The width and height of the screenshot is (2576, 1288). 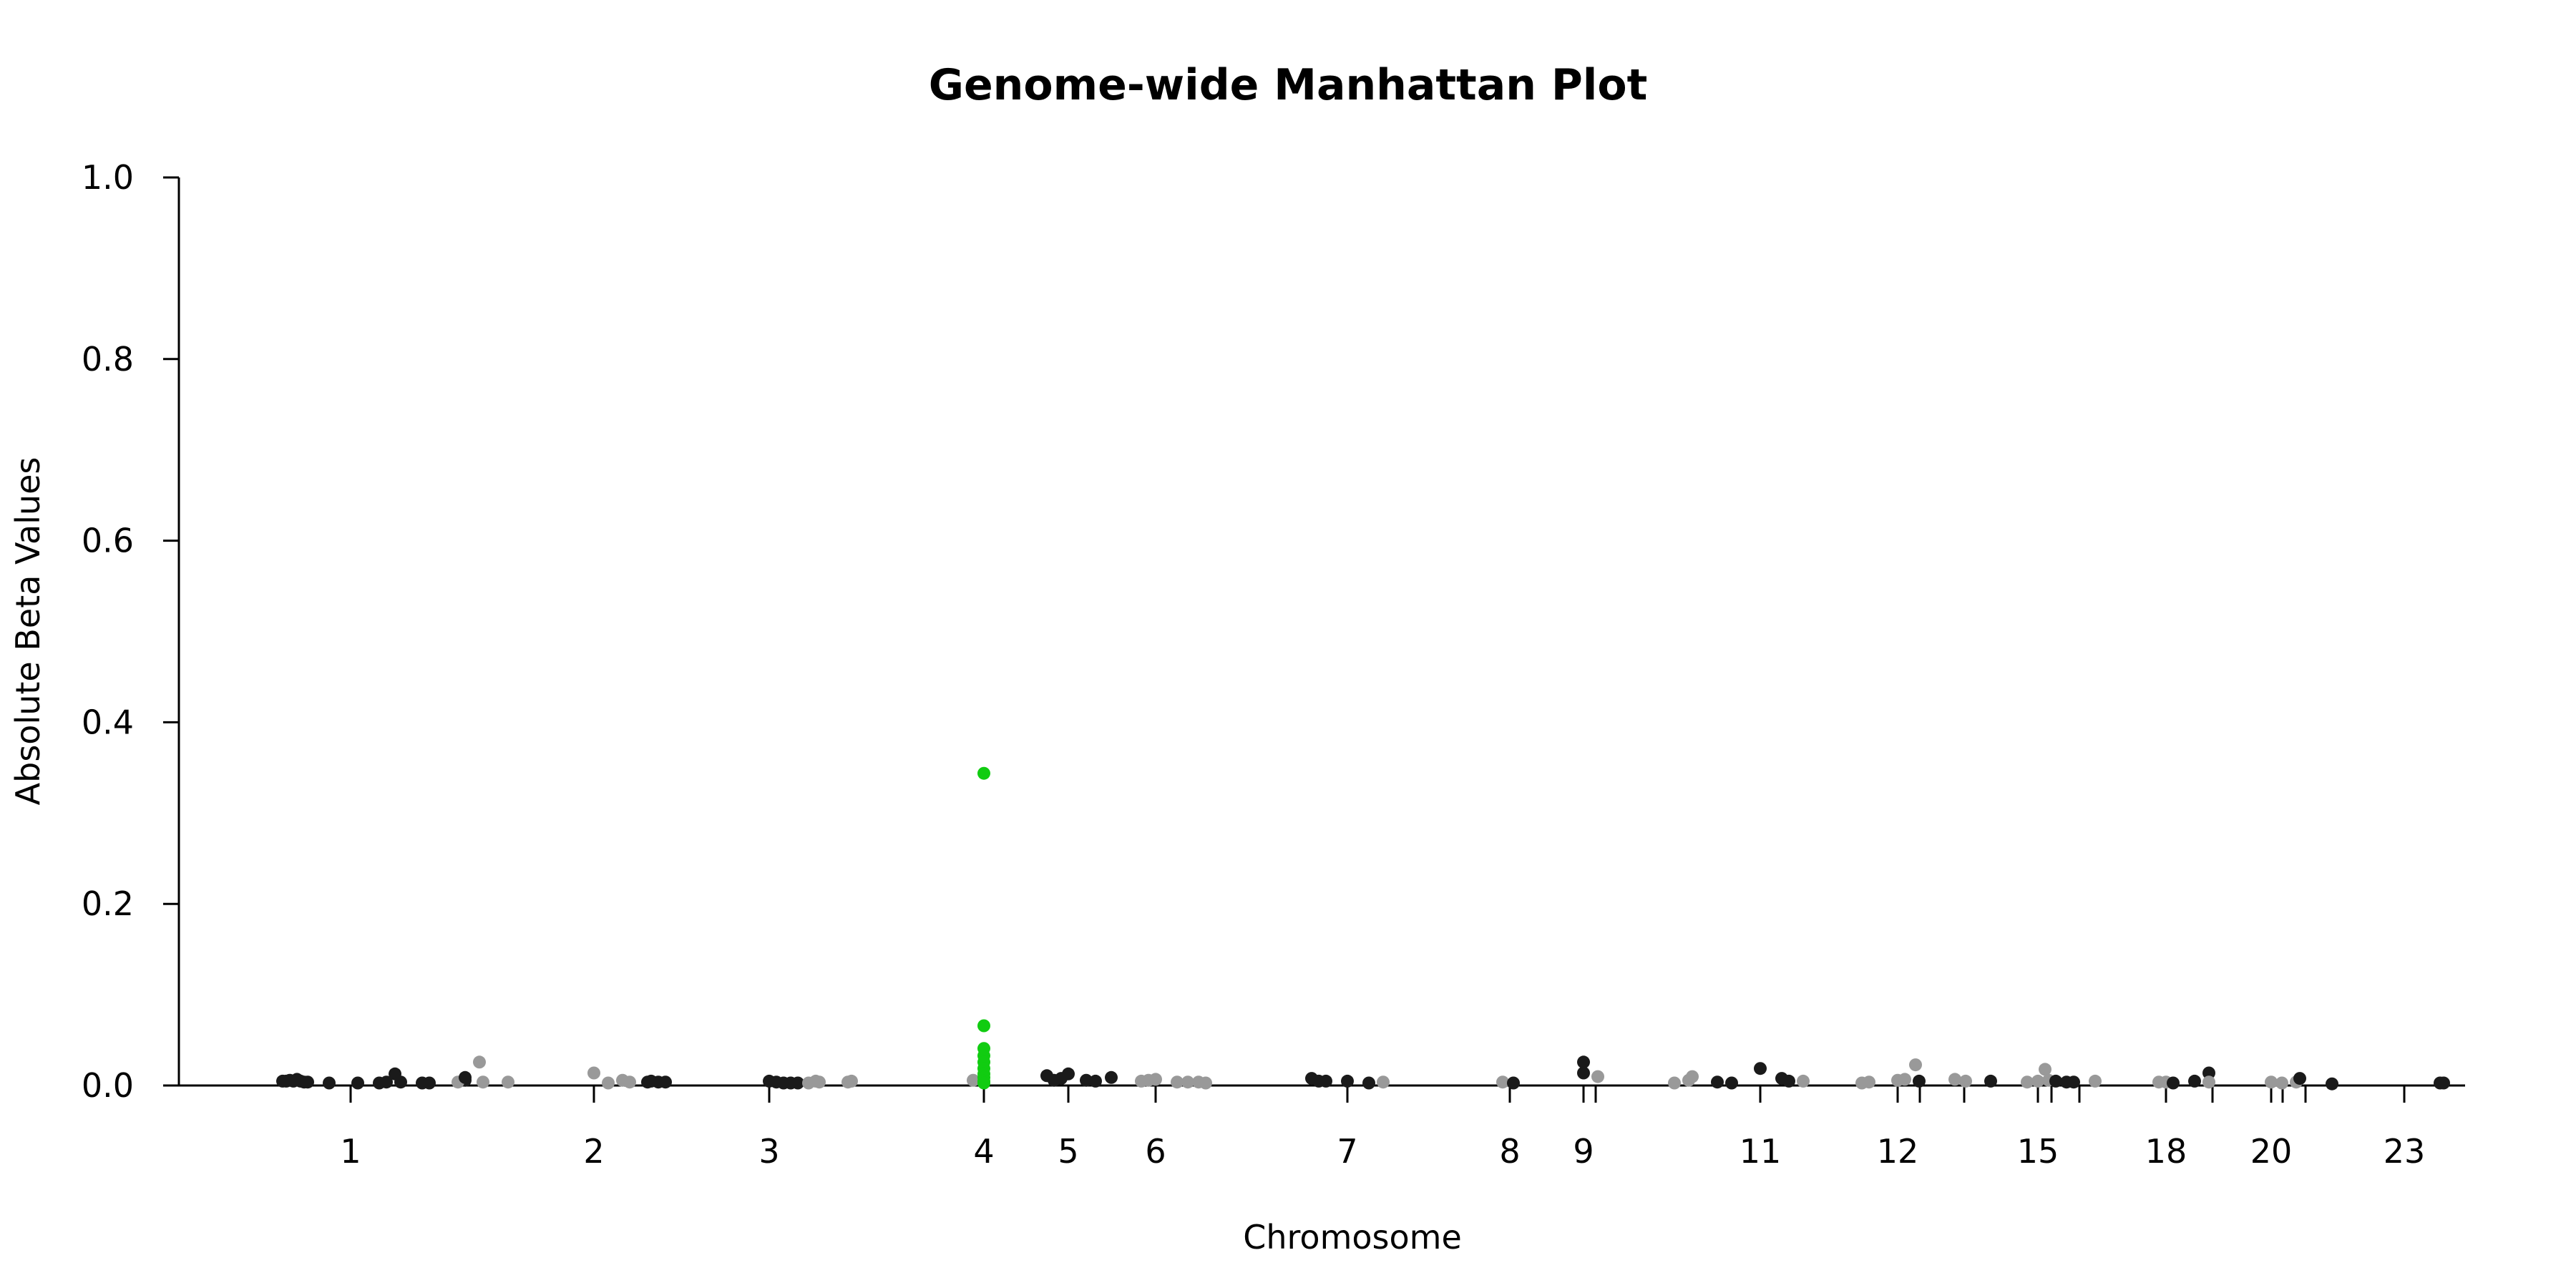 What do you see at coordinates (2038, 1151) in the screenshot?
I see `x-tick-label: 15` at bounding box center [2038, 1151].